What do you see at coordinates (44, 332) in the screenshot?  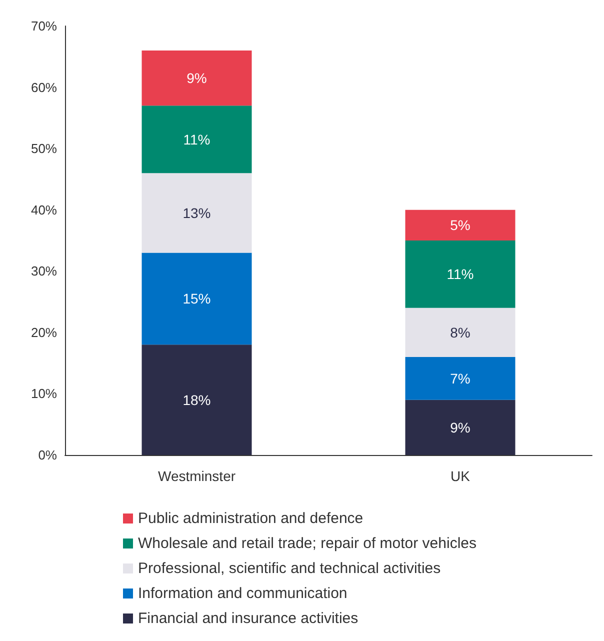 I see `y-tick-label: 20%` at bounding box center [44, 332].